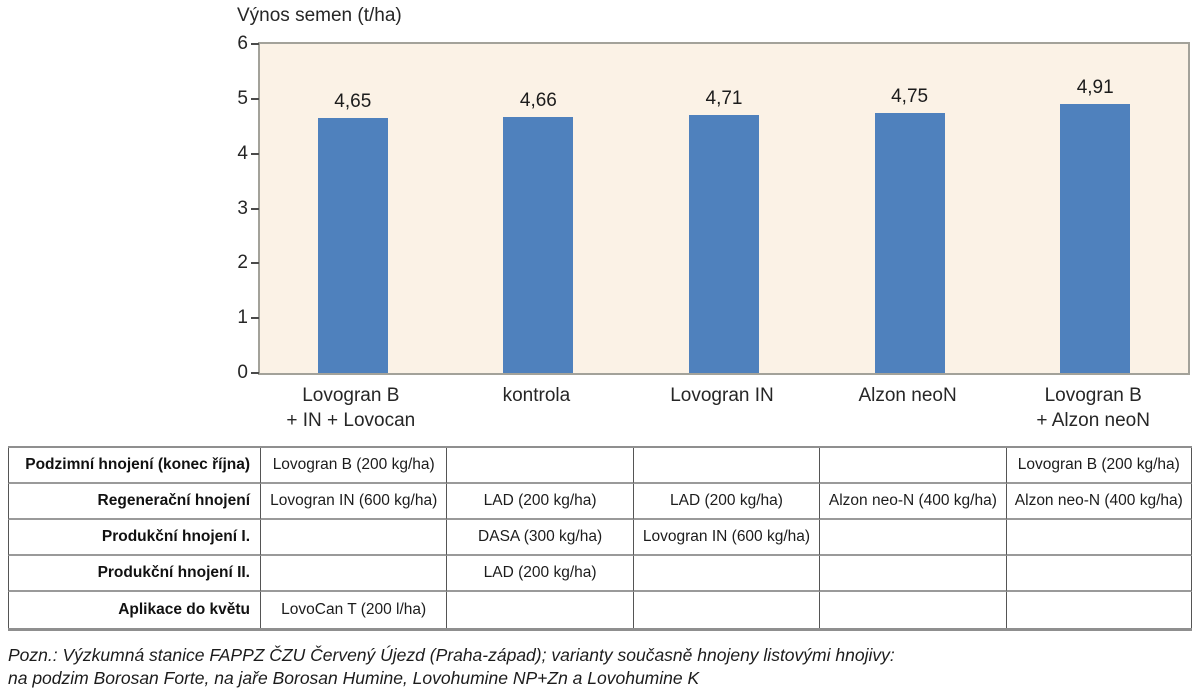  I want to click on x-axis-category-label: Alzon neoN, so click(907, 395).